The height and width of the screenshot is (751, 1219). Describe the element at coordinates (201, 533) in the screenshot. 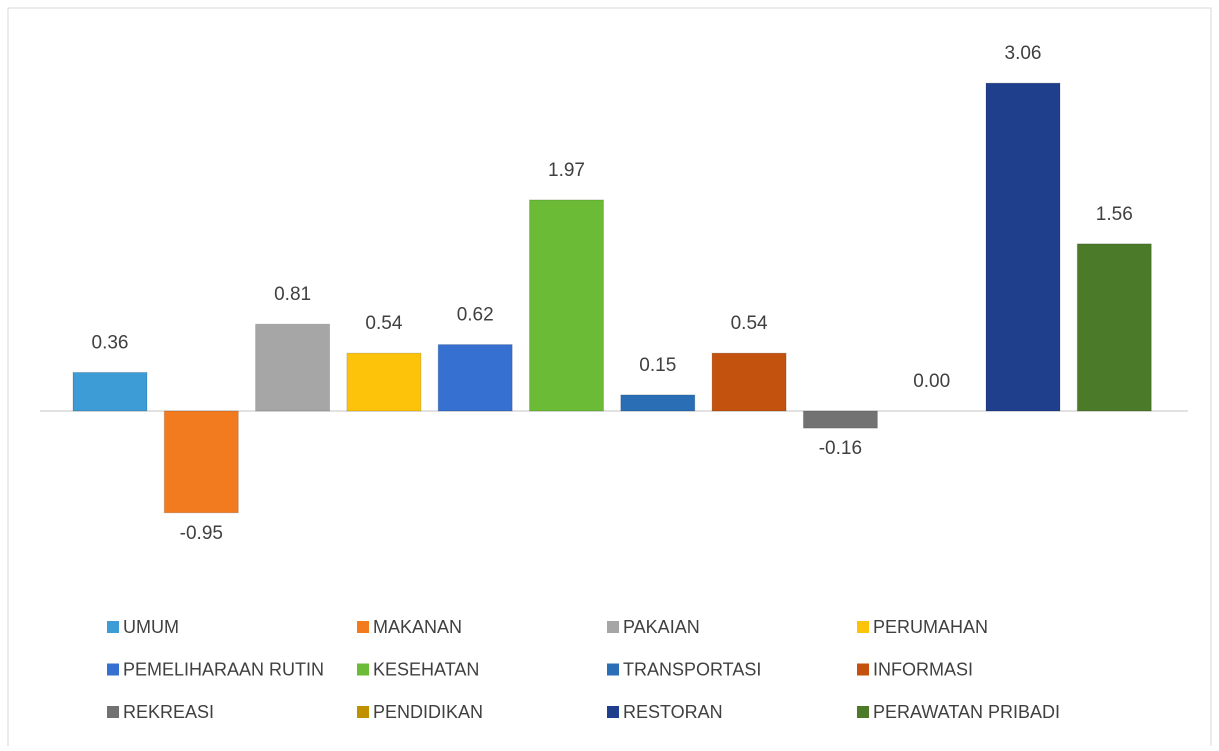

I see `data-label: -0.95` at that location.